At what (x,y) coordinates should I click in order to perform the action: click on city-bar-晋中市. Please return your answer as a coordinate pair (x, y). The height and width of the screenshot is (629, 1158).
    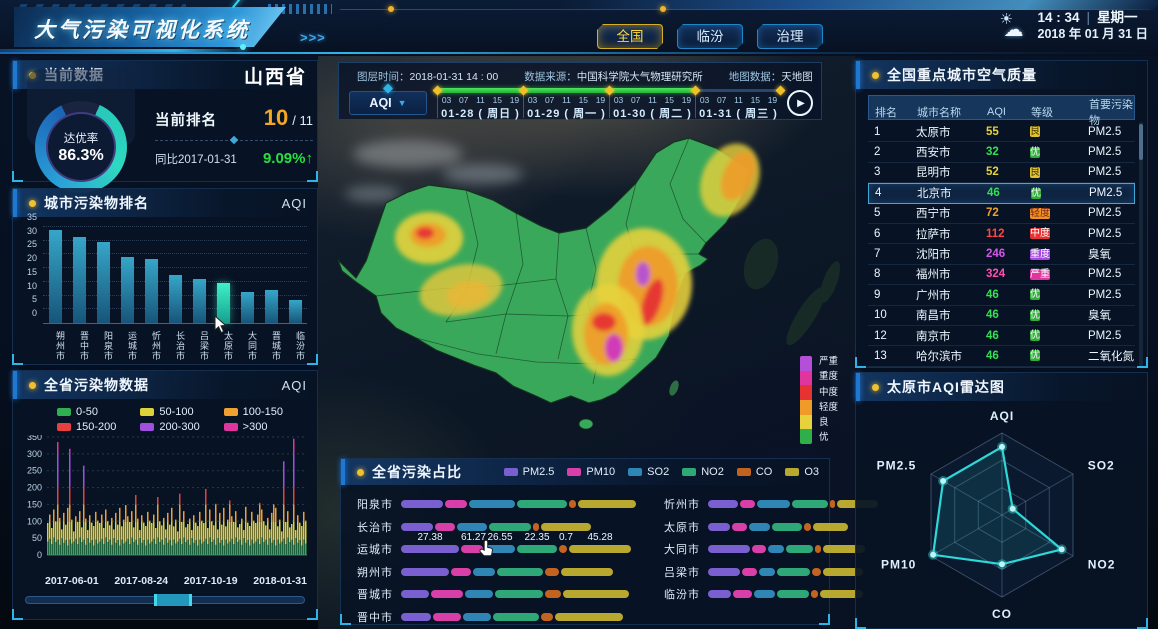
    Looking at the image, I should click on (79, 279).